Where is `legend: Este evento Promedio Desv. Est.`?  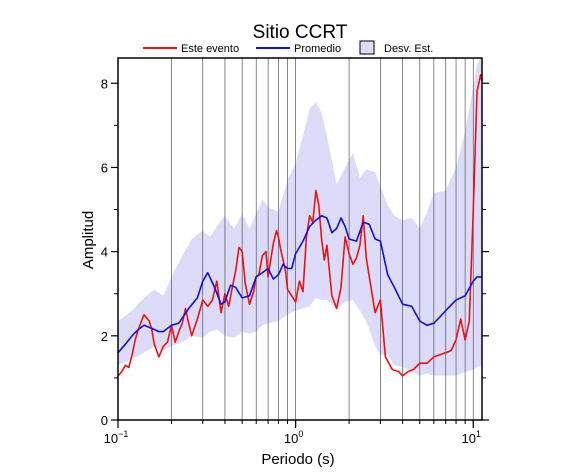 legend: Este evento Promedio Desv. Est. is located at coordinates (288, 47).